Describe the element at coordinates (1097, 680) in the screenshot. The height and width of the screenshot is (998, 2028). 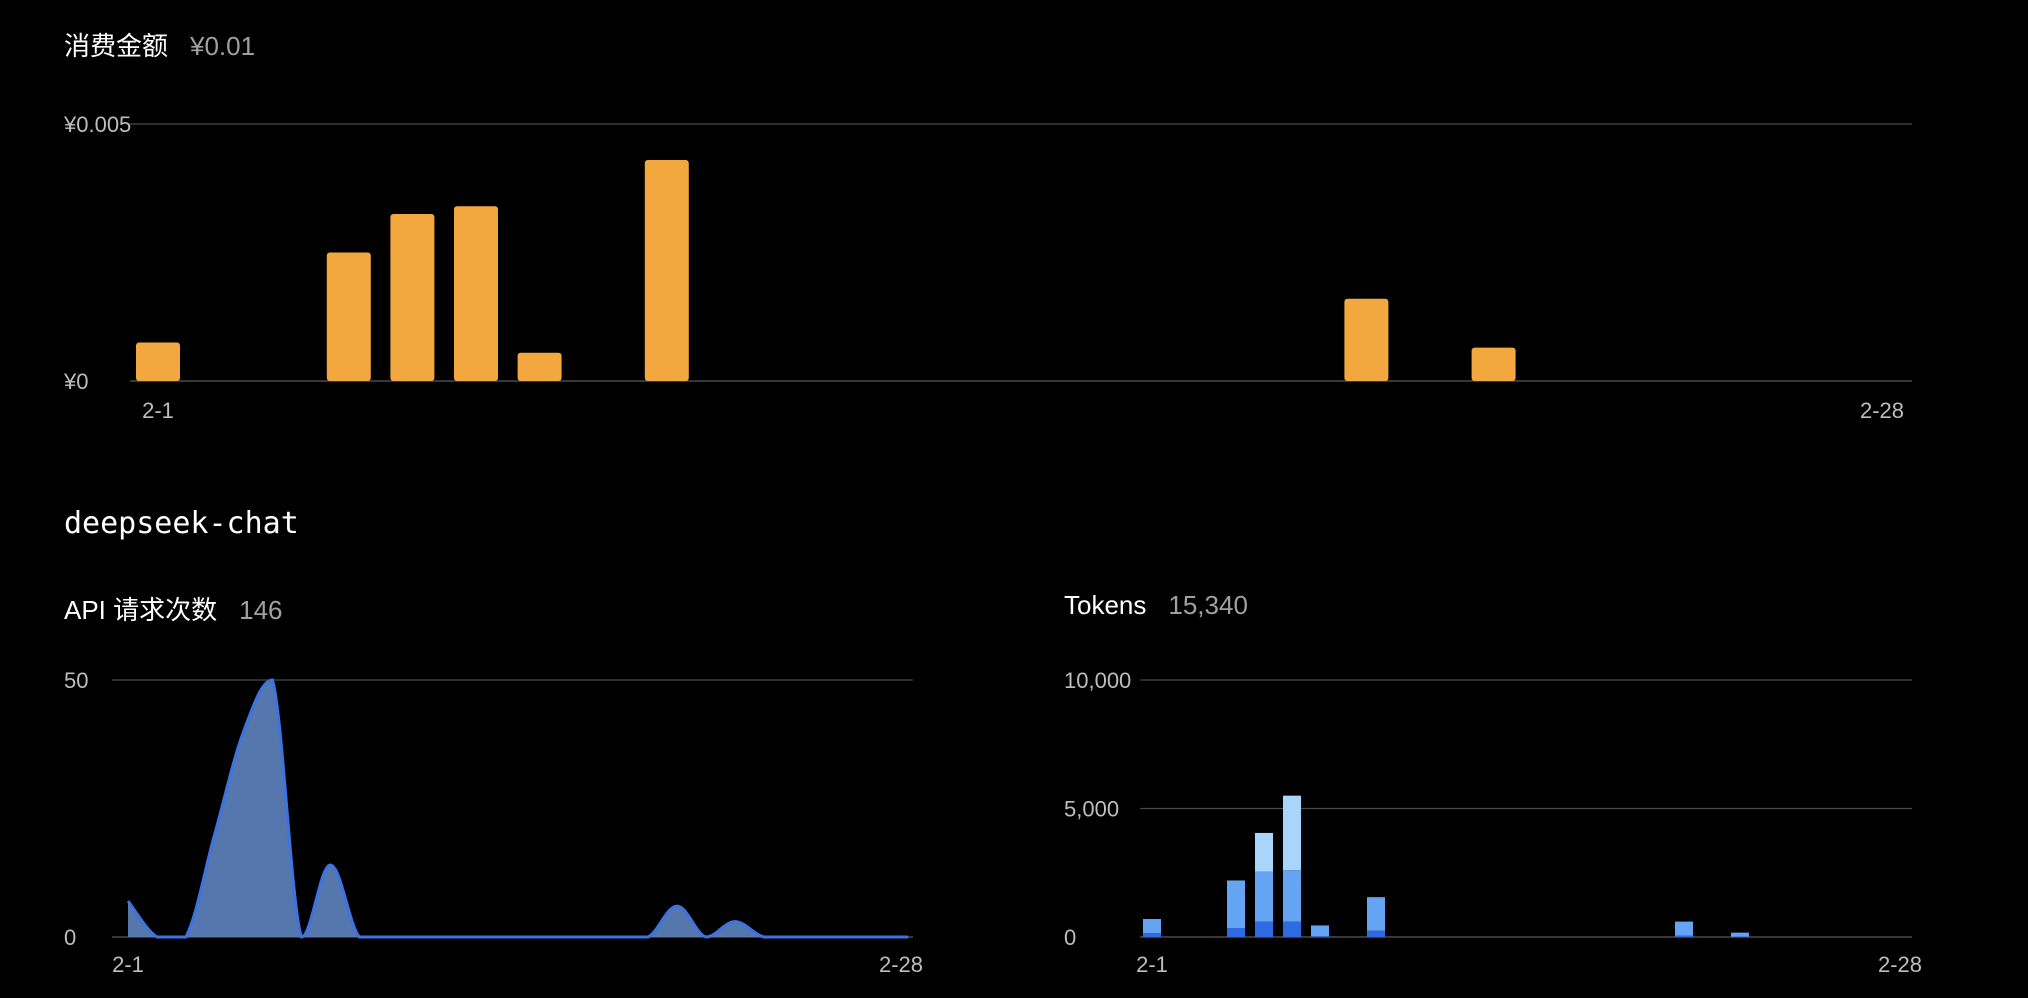
I see `tokens-ytick-label: 10,000` at that location.